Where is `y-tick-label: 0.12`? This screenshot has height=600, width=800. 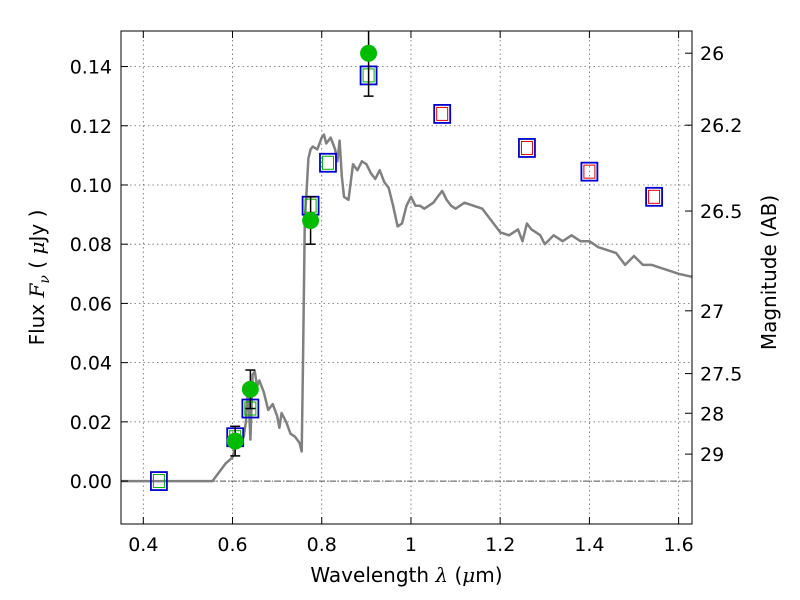
y-tick-label: 0.12 is located at coordinates (91, 127).